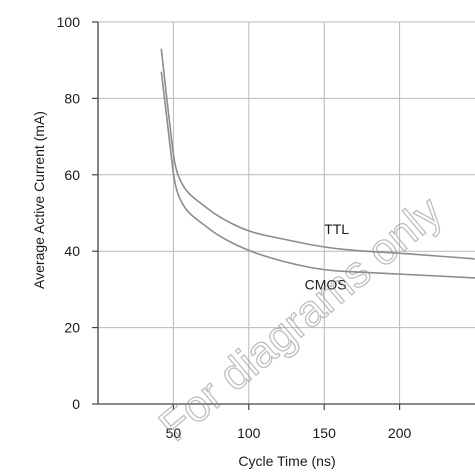  What do you see at coordinates (72, 98) in the screenshot?
I see `y-tick-label-80: 80` at bounding box center [72, 98].